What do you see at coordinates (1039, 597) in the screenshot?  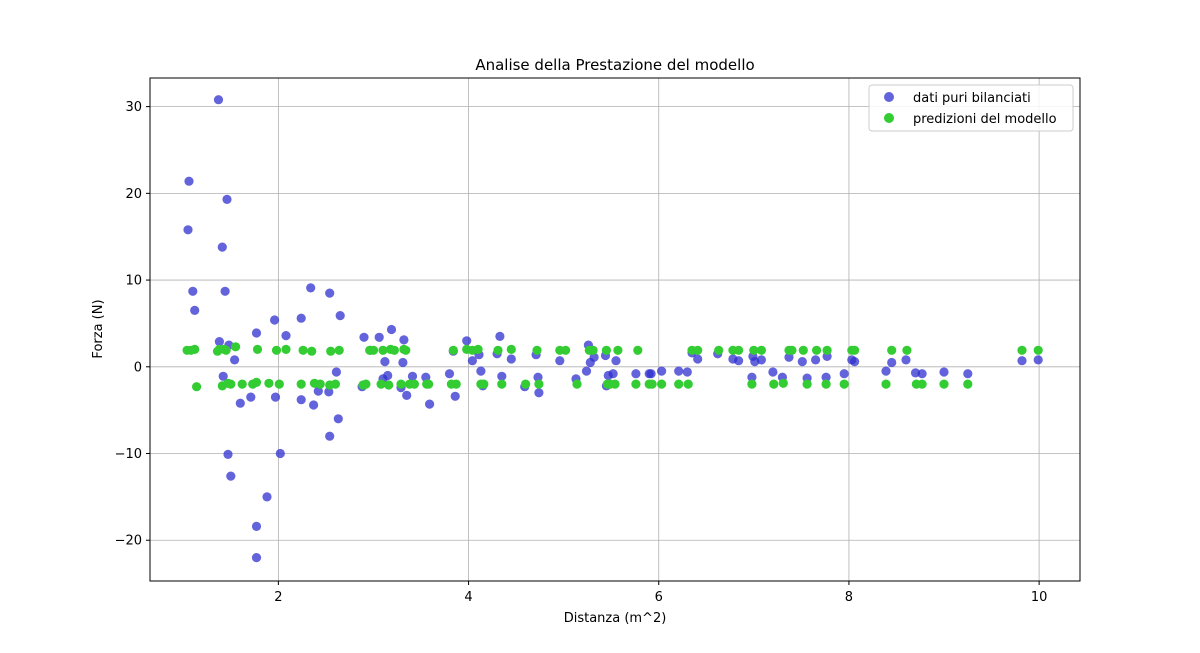 I see `x-tick-label: 10` at bounding box center [1039, 597].